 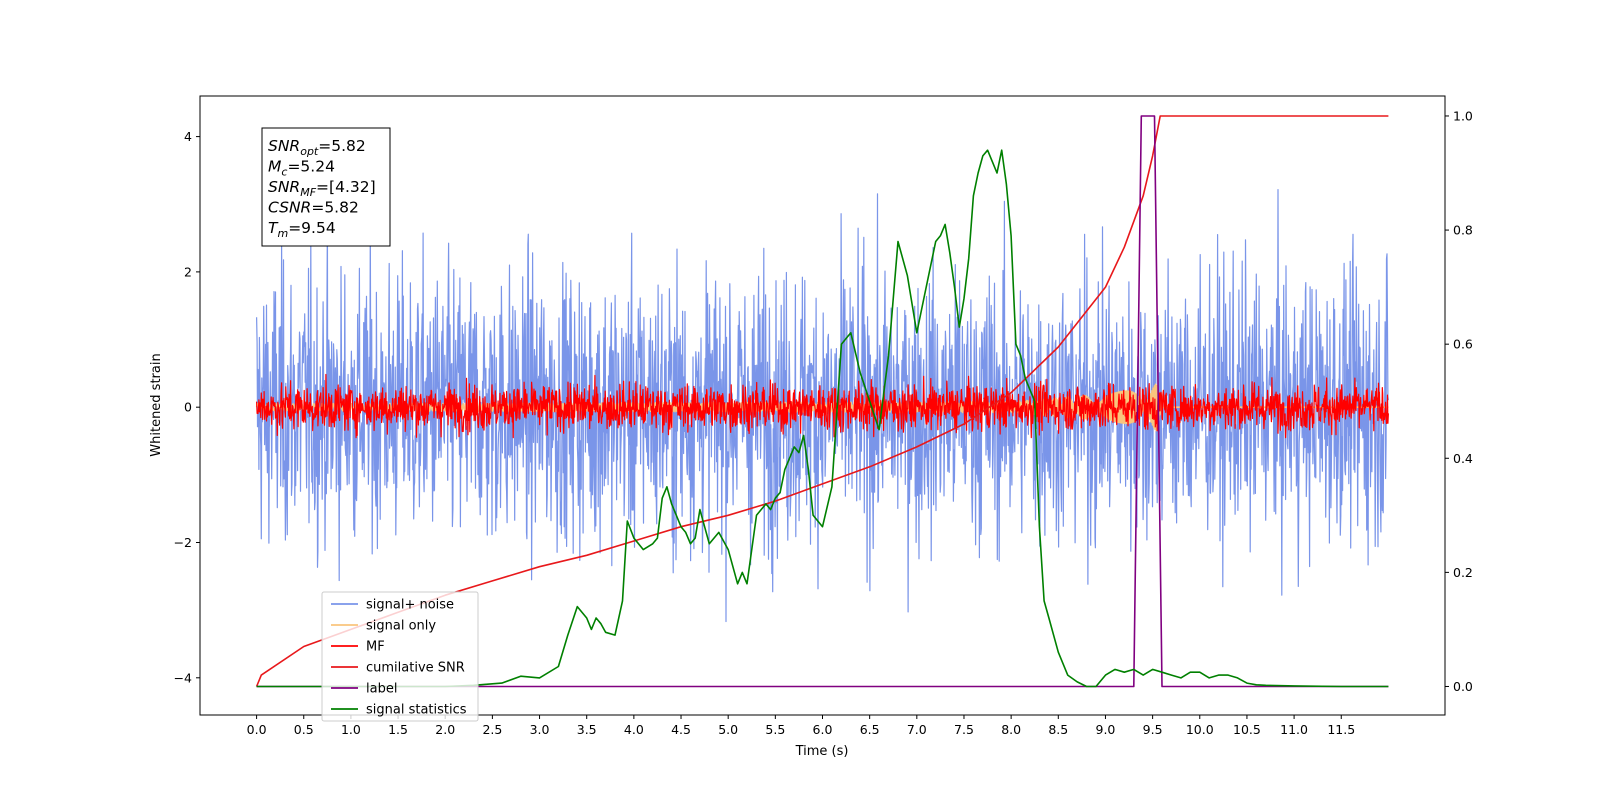 I want to click on annotation-symbol: M, so click(x=274, y=167).